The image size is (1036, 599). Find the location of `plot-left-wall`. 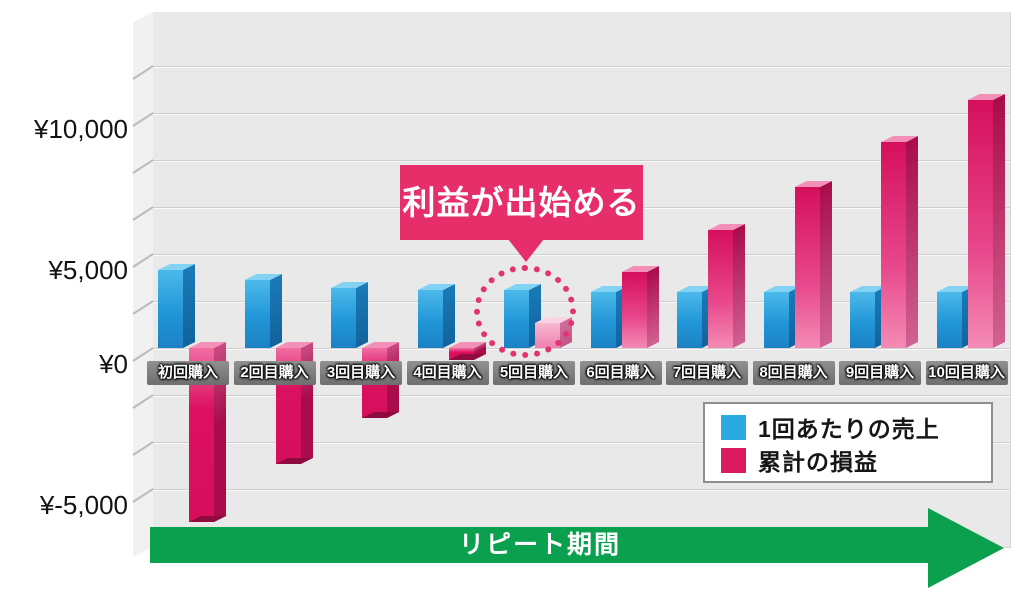

plot-left-wall is located at coordinates (143, 284).